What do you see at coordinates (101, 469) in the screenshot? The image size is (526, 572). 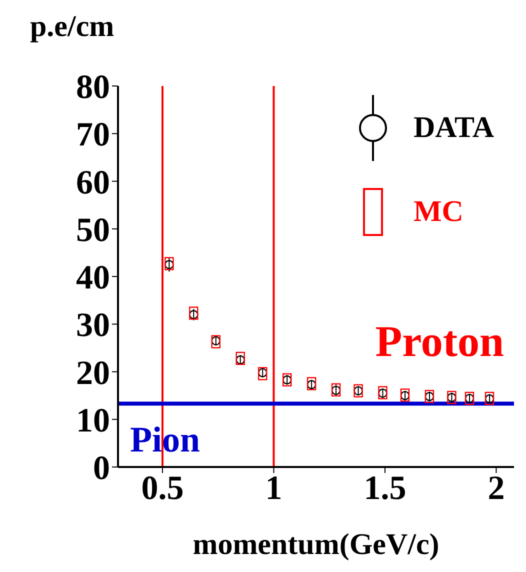 I see `y-tick-label: 0` at bounding box center [101, 469].